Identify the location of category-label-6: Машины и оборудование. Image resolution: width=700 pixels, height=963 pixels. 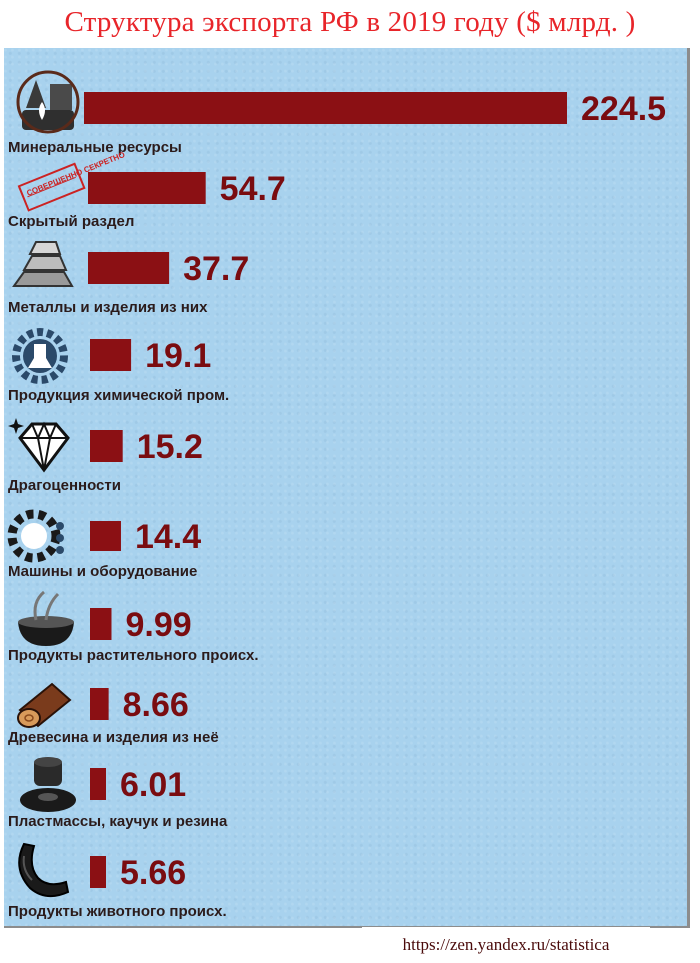
(102, 571).